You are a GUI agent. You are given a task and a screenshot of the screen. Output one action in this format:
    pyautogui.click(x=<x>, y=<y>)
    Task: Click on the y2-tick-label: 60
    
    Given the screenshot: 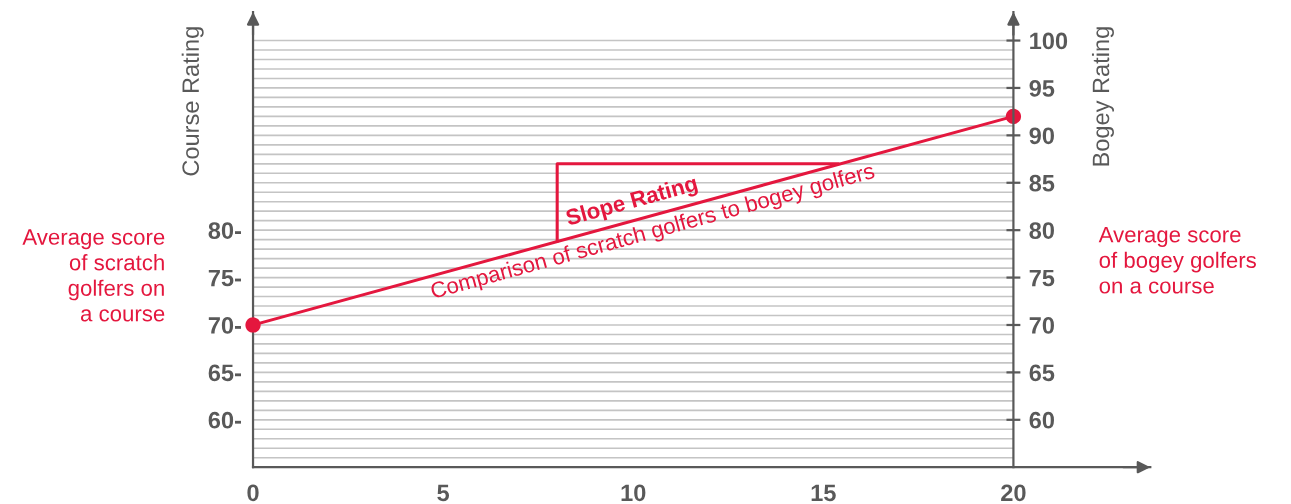 What is the action you would take?
    pyautogui.click(x=1041, y=420)
    